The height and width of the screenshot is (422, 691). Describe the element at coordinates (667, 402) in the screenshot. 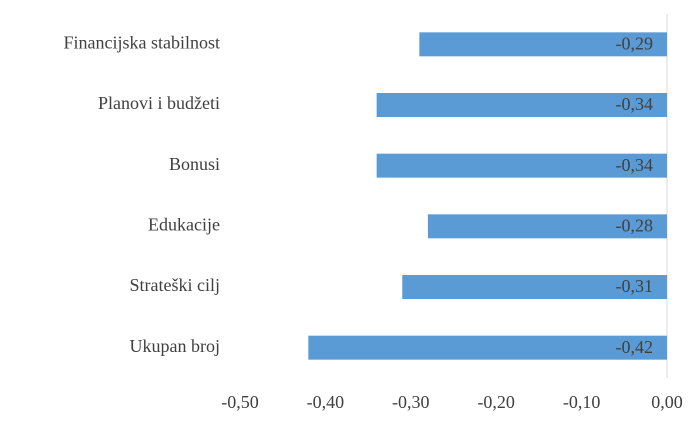

I see `x-tick-label: 0,00` at that location.